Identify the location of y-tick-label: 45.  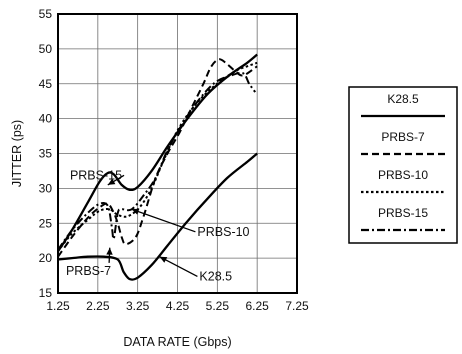
(46, 84).